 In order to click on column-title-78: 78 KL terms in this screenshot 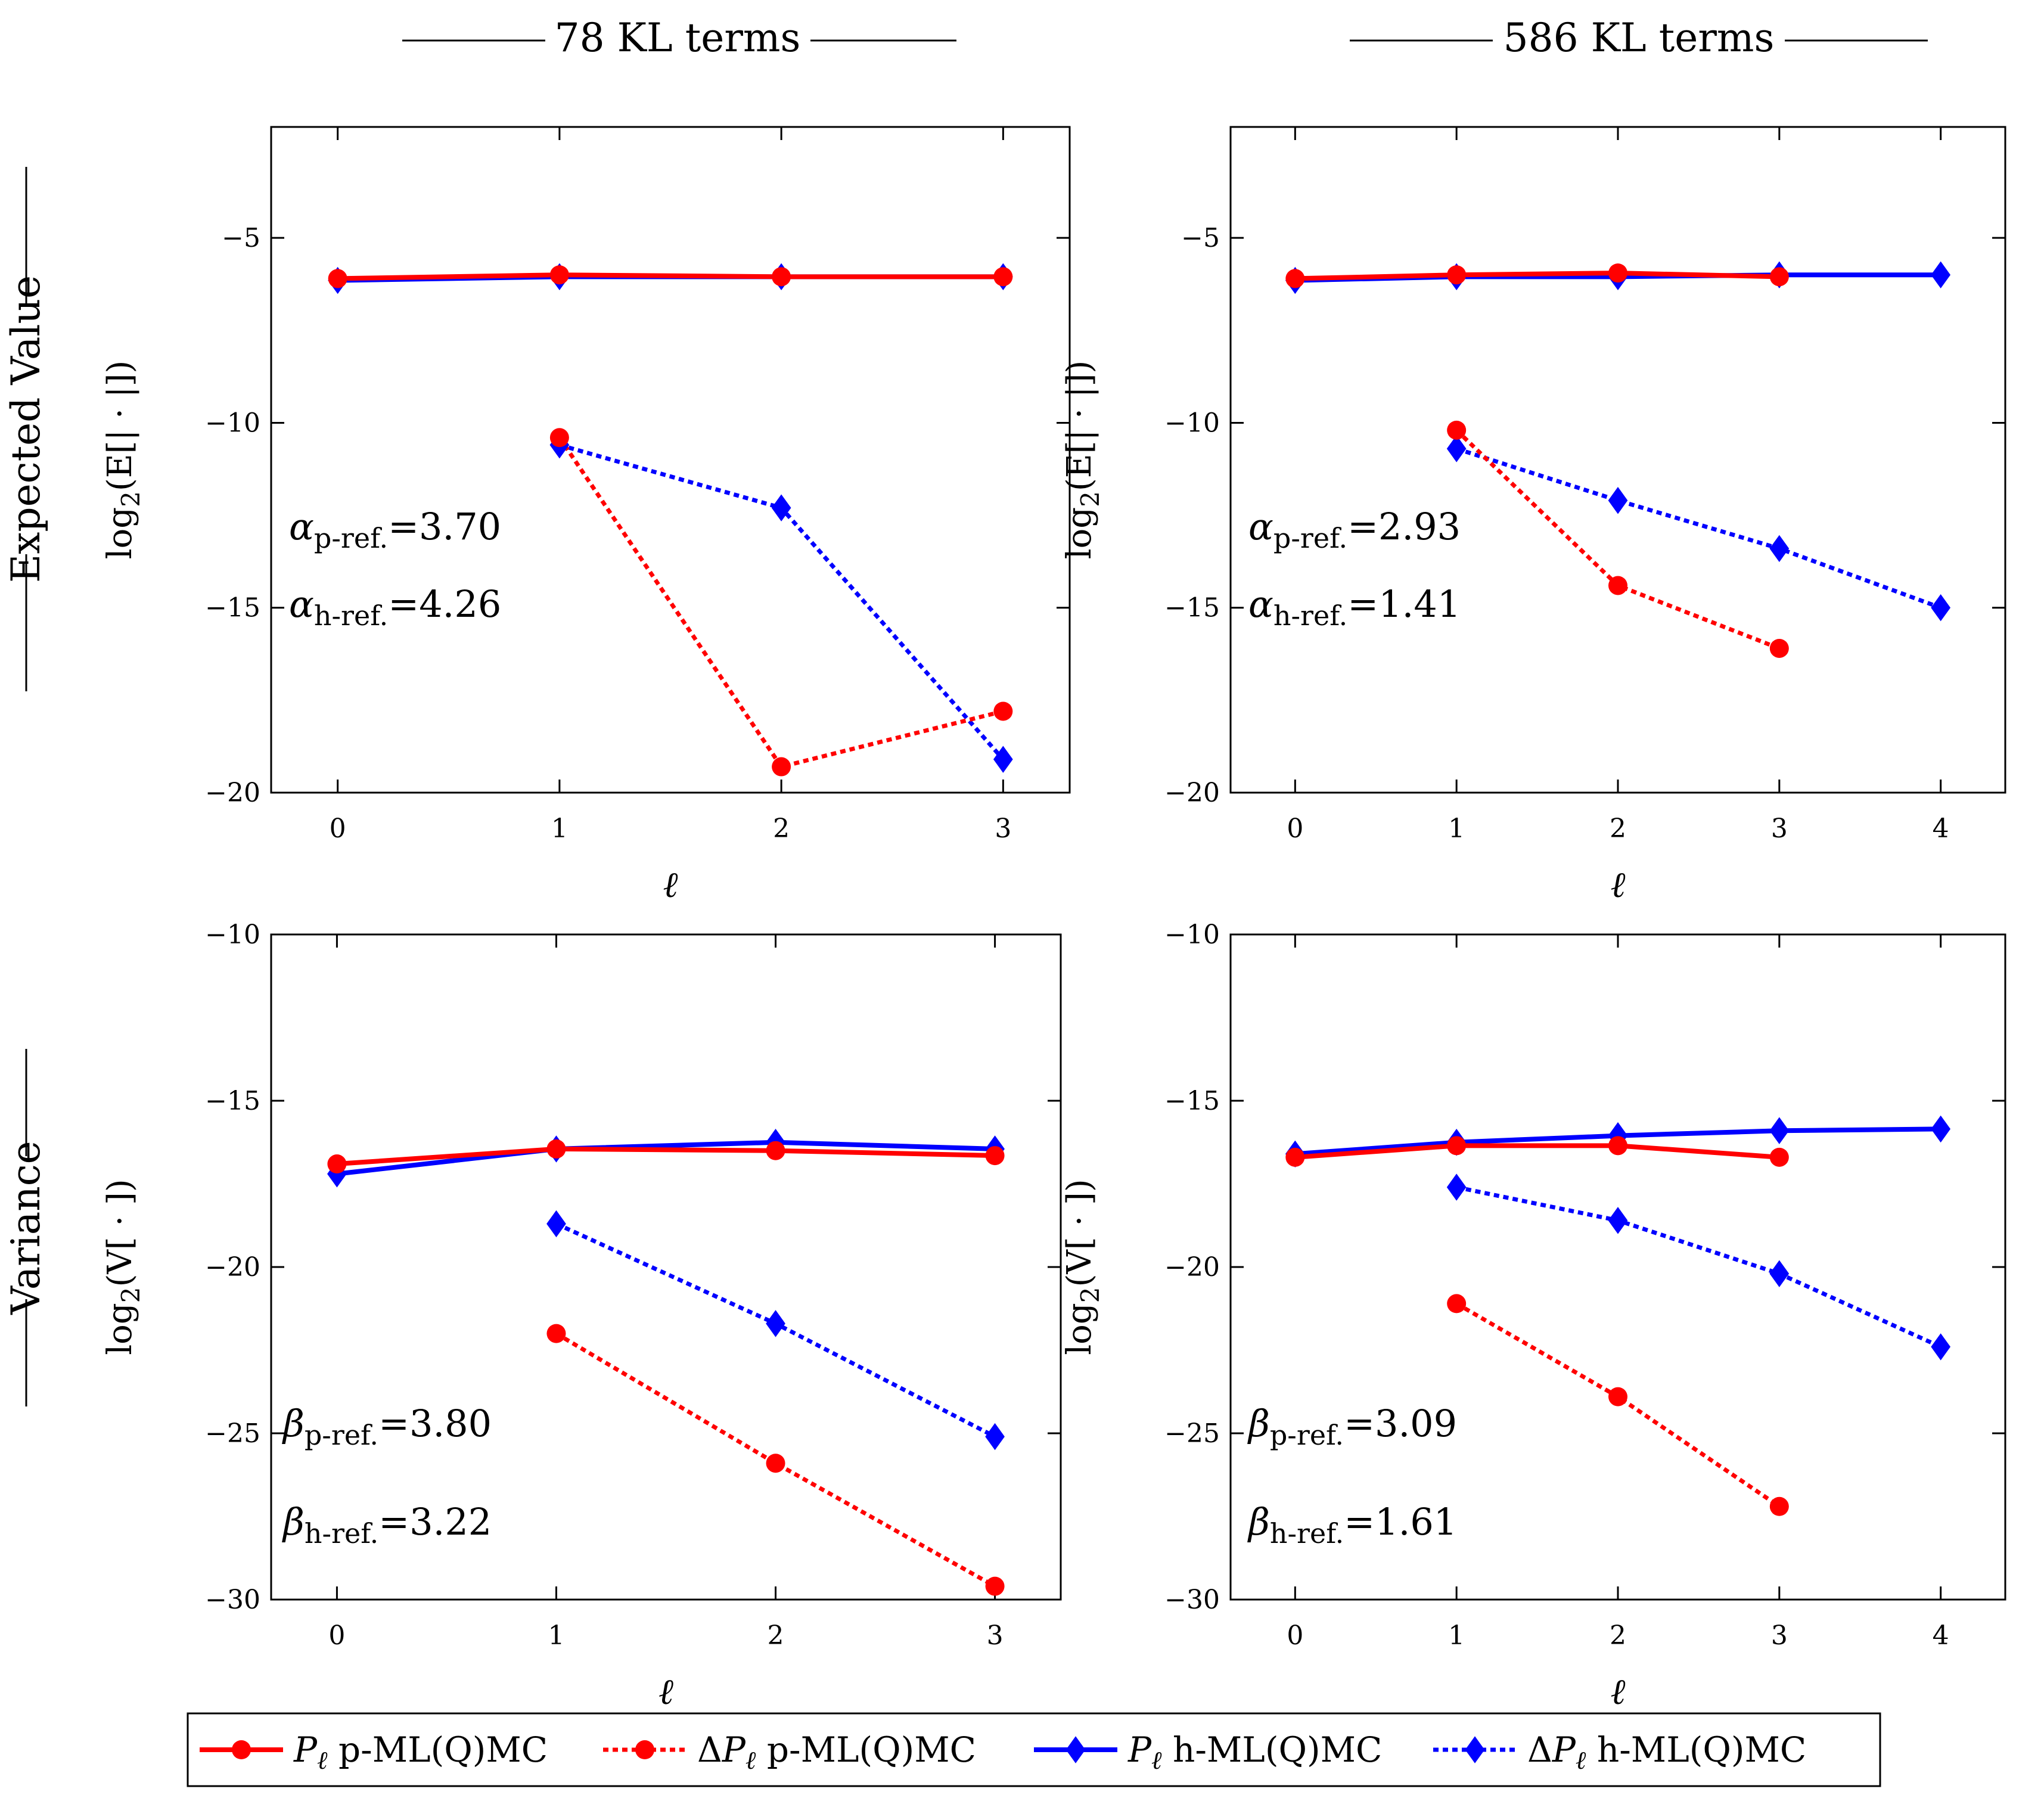, I will do `click(678, 38)`.